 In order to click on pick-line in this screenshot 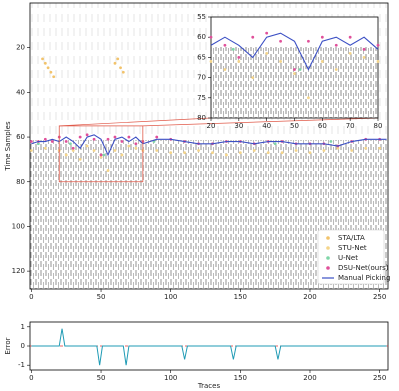, I will do `click(209, 145)`.